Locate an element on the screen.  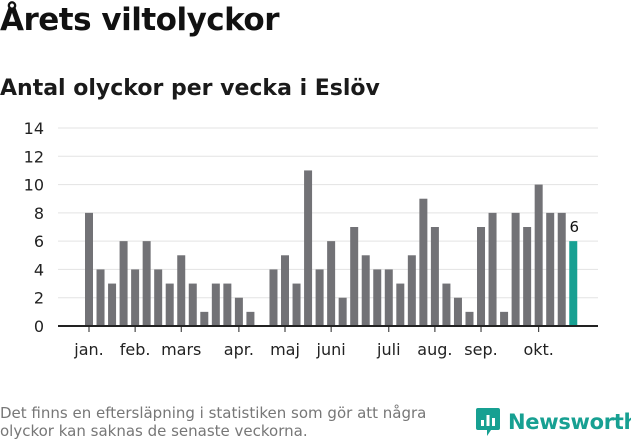
brand-name: Newsworthy is located at coordinates (569, 422).